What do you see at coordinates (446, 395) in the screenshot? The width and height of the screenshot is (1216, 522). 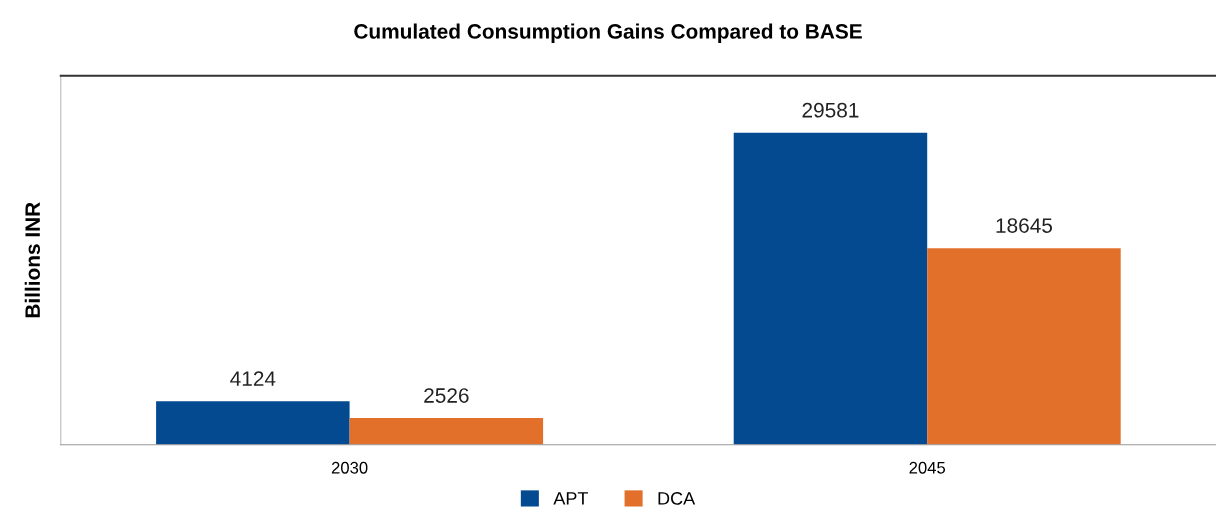 I see `data-label: 2526` at bounding box center [446, 395].